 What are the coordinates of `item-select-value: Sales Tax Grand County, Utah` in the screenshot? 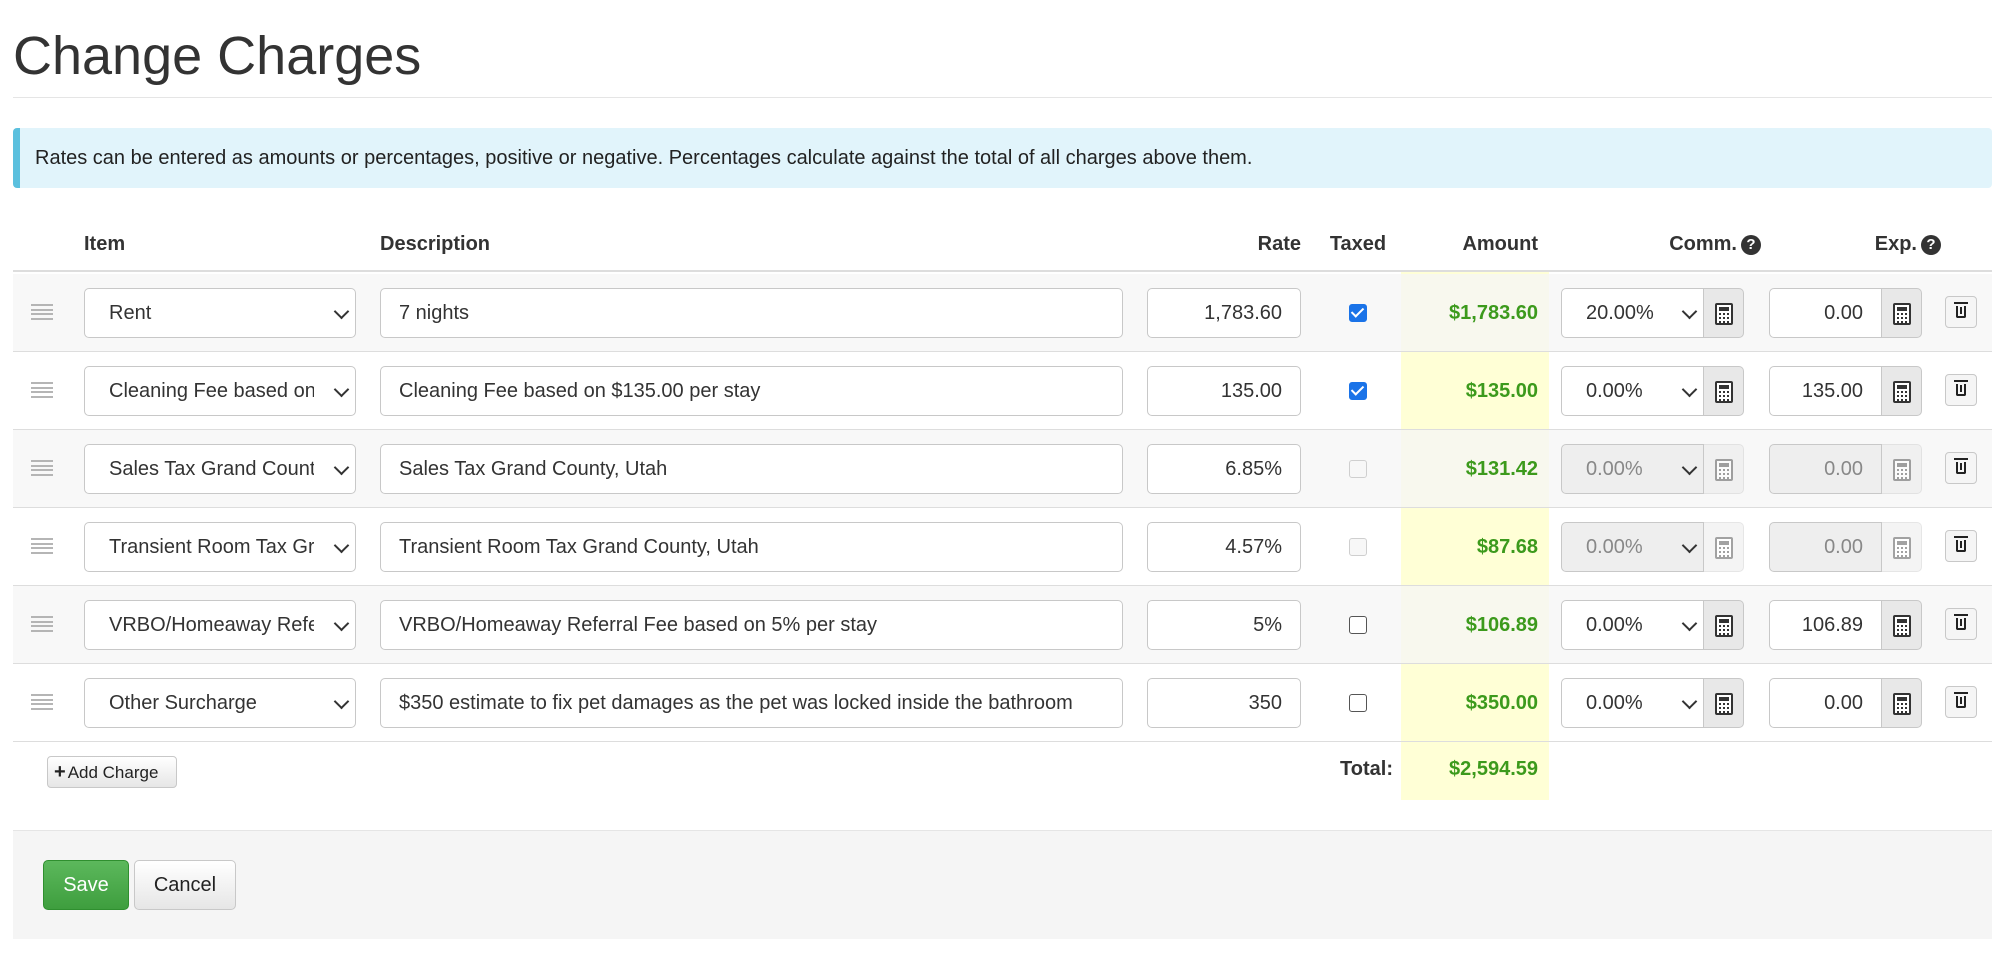 It's located at (211, 469).